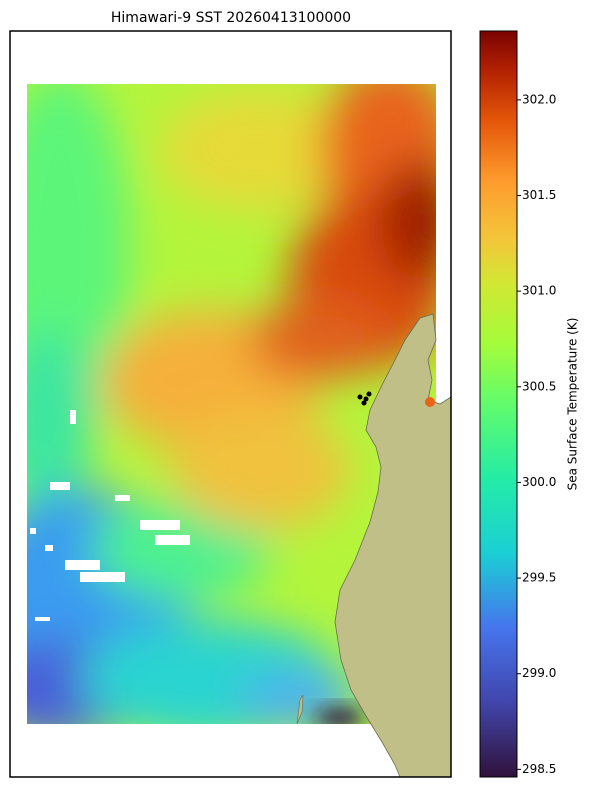 The height and width of the screenshot is (792, 590). I want to click on colorbar-tick-label: 300.5, so click(539, 386).